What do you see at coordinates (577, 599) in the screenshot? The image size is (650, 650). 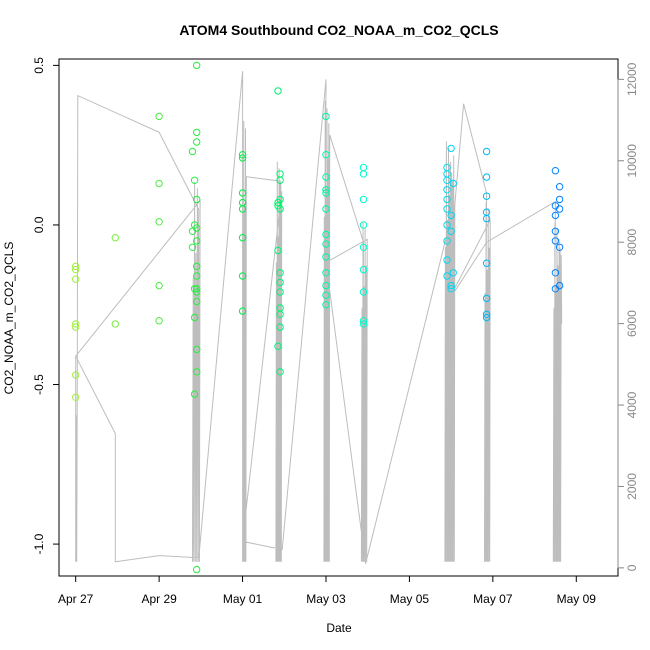 I see `x-tick-label: May 09` at bounding box center [577, 599].